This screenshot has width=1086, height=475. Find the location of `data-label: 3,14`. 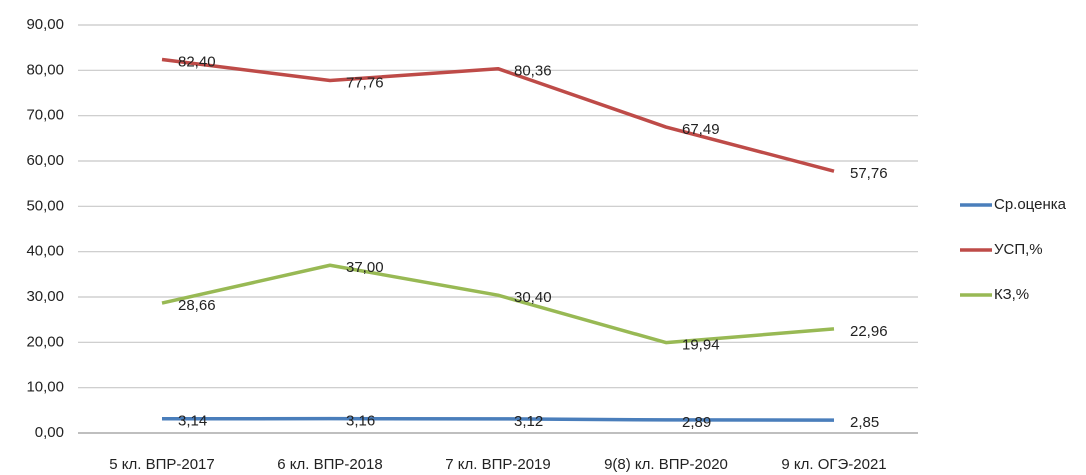

data-label: 3,14 is located at coordinates (192, 421).